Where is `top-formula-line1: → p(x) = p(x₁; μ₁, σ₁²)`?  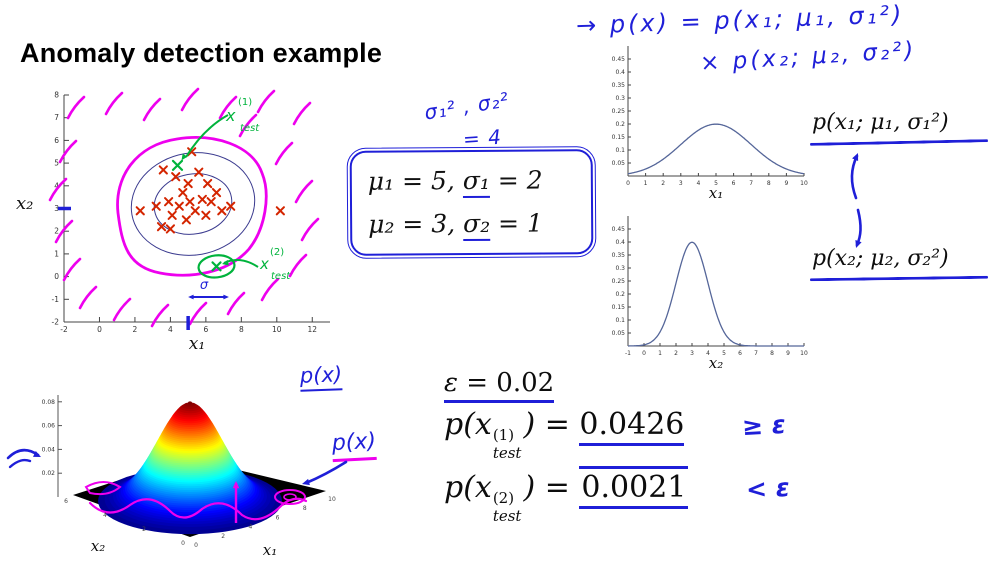 top-formula-line1: → p(x) = p(x₁; μ₁, σ₁²) is located at coordinates (740, 20).